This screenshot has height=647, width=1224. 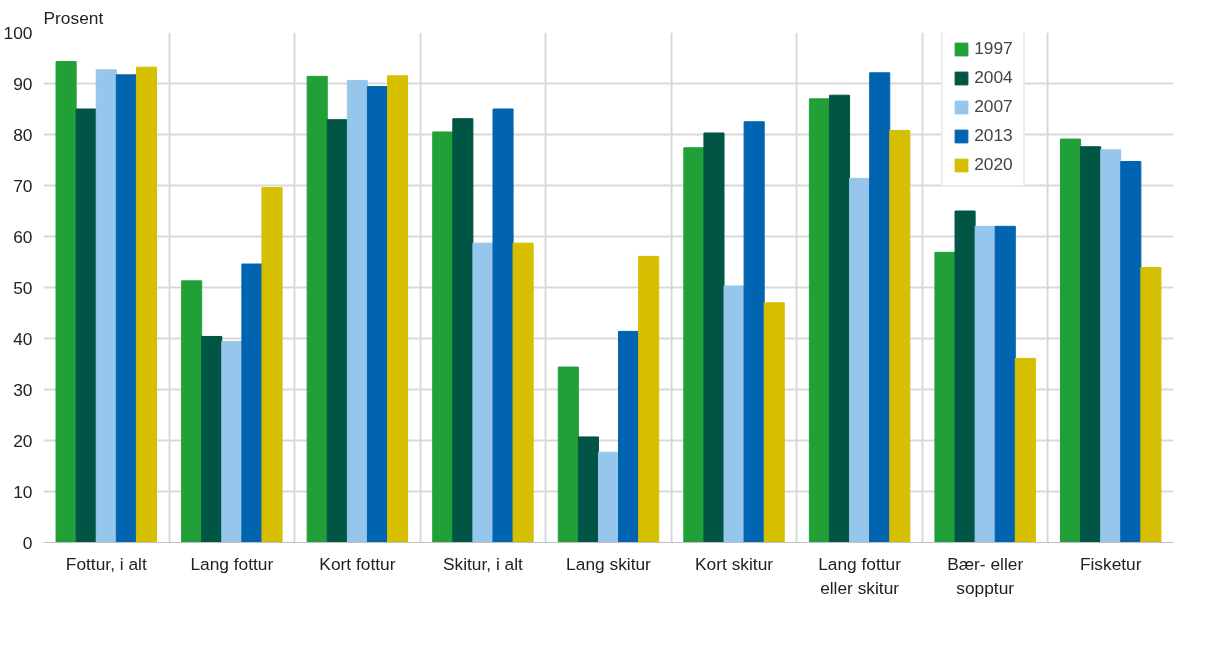 What do you see at coordinates (985, 575) in the screenshot?
I see `x-tick-label: Bær- eller sopptur` at bounding box center [985, 575].